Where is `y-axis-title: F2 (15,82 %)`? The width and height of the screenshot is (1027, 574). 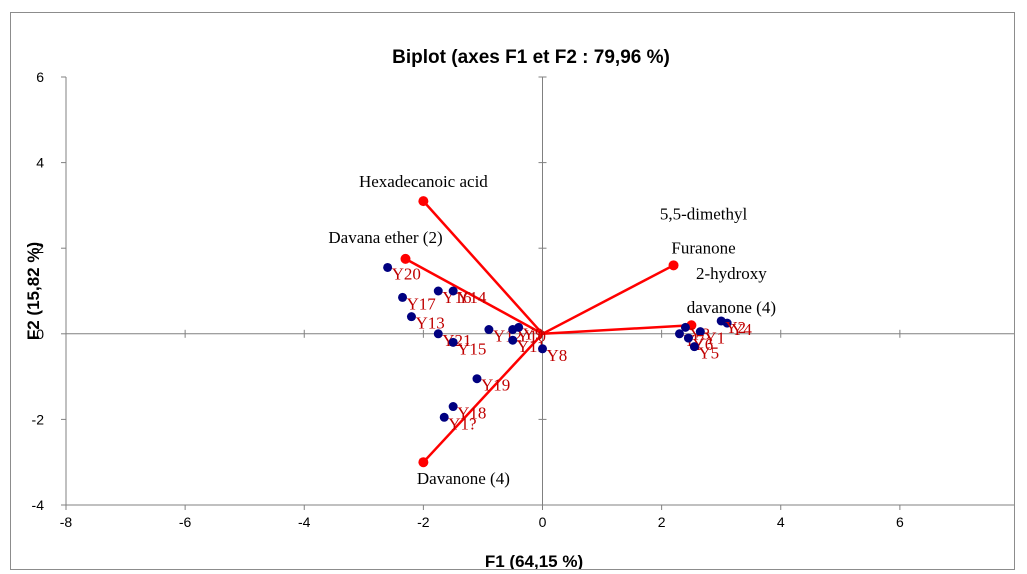
y-axis-title: F2 (15,82 %) is located at coordinates (33, 291).